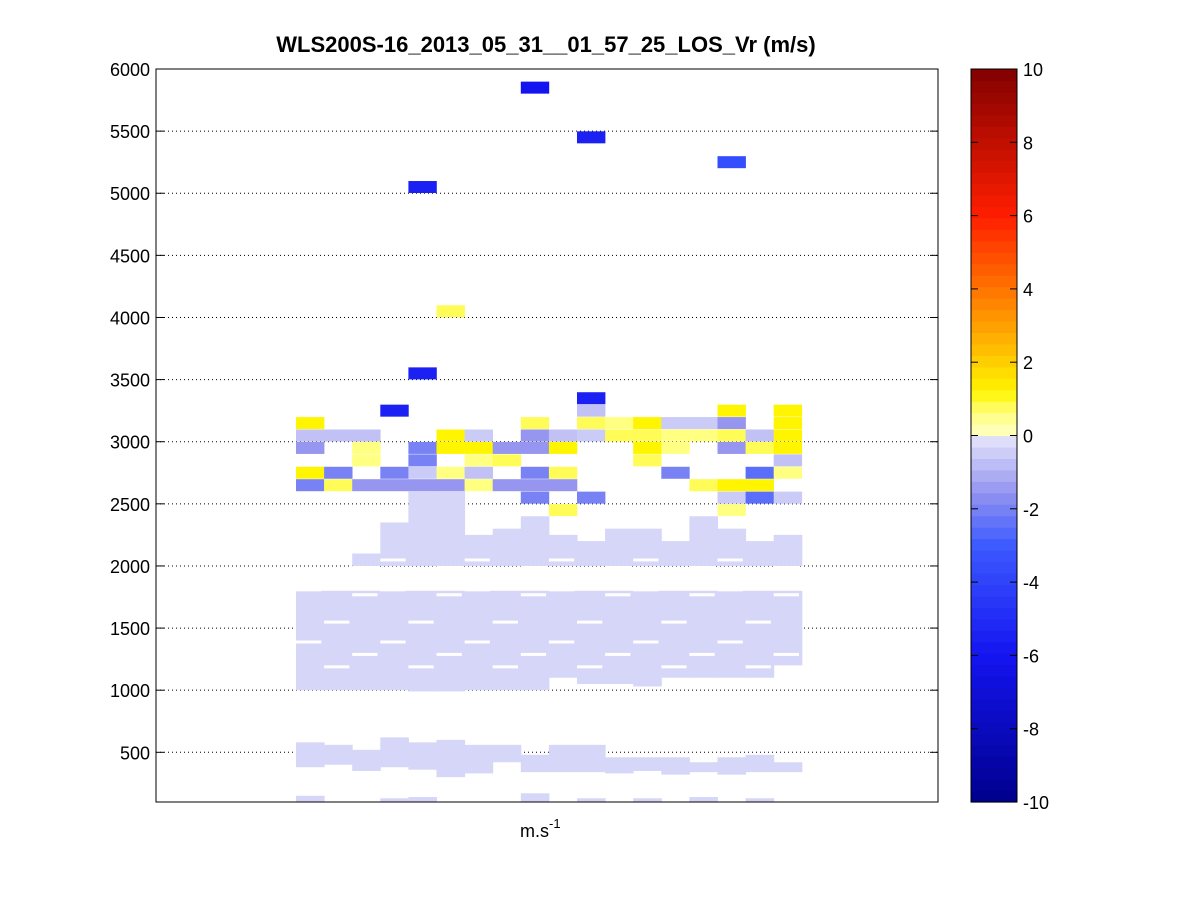 This screenshot has height=901, width=1201. I want to click on y-tick-label: 6000, so click(130, 70).